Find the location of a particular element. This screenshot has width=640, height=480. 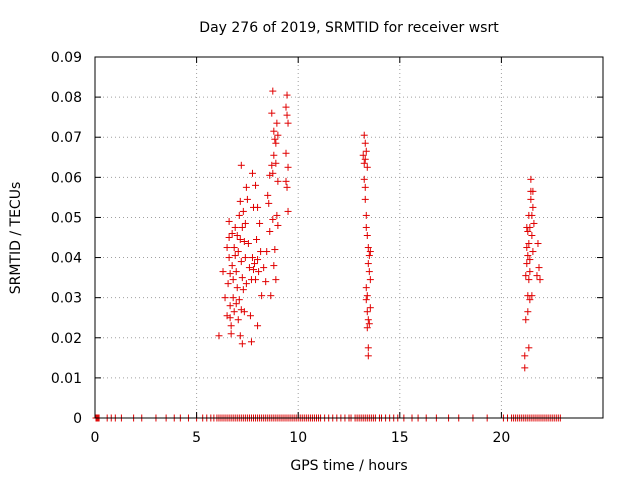

x-tick-label: 20 is located at coordinates (501, 438).